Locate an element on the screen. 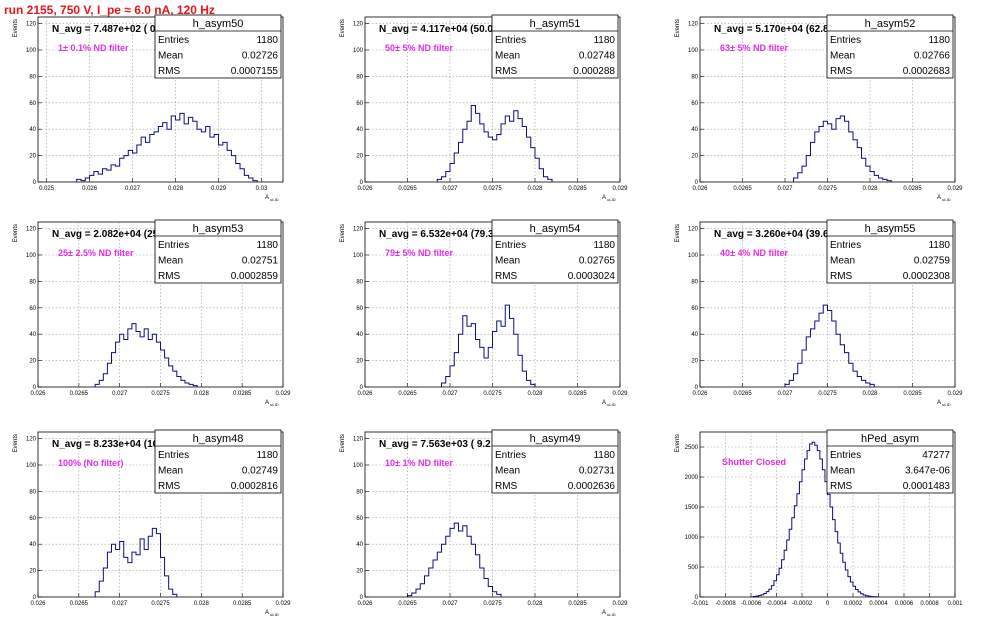 This screenshot has height=622, width=996. n-avg-label: N_avg = 2.082e+04 (25.3 %) is located at coordinates (117, 234).